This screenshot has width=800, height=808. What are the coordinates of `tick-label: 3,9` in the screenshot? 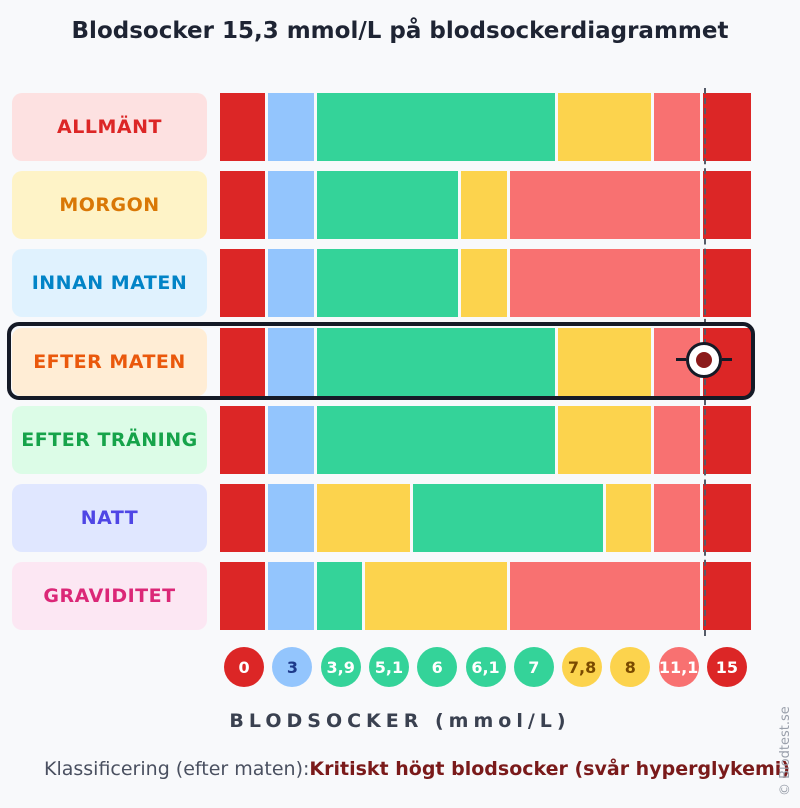 It's located at (340, 667).